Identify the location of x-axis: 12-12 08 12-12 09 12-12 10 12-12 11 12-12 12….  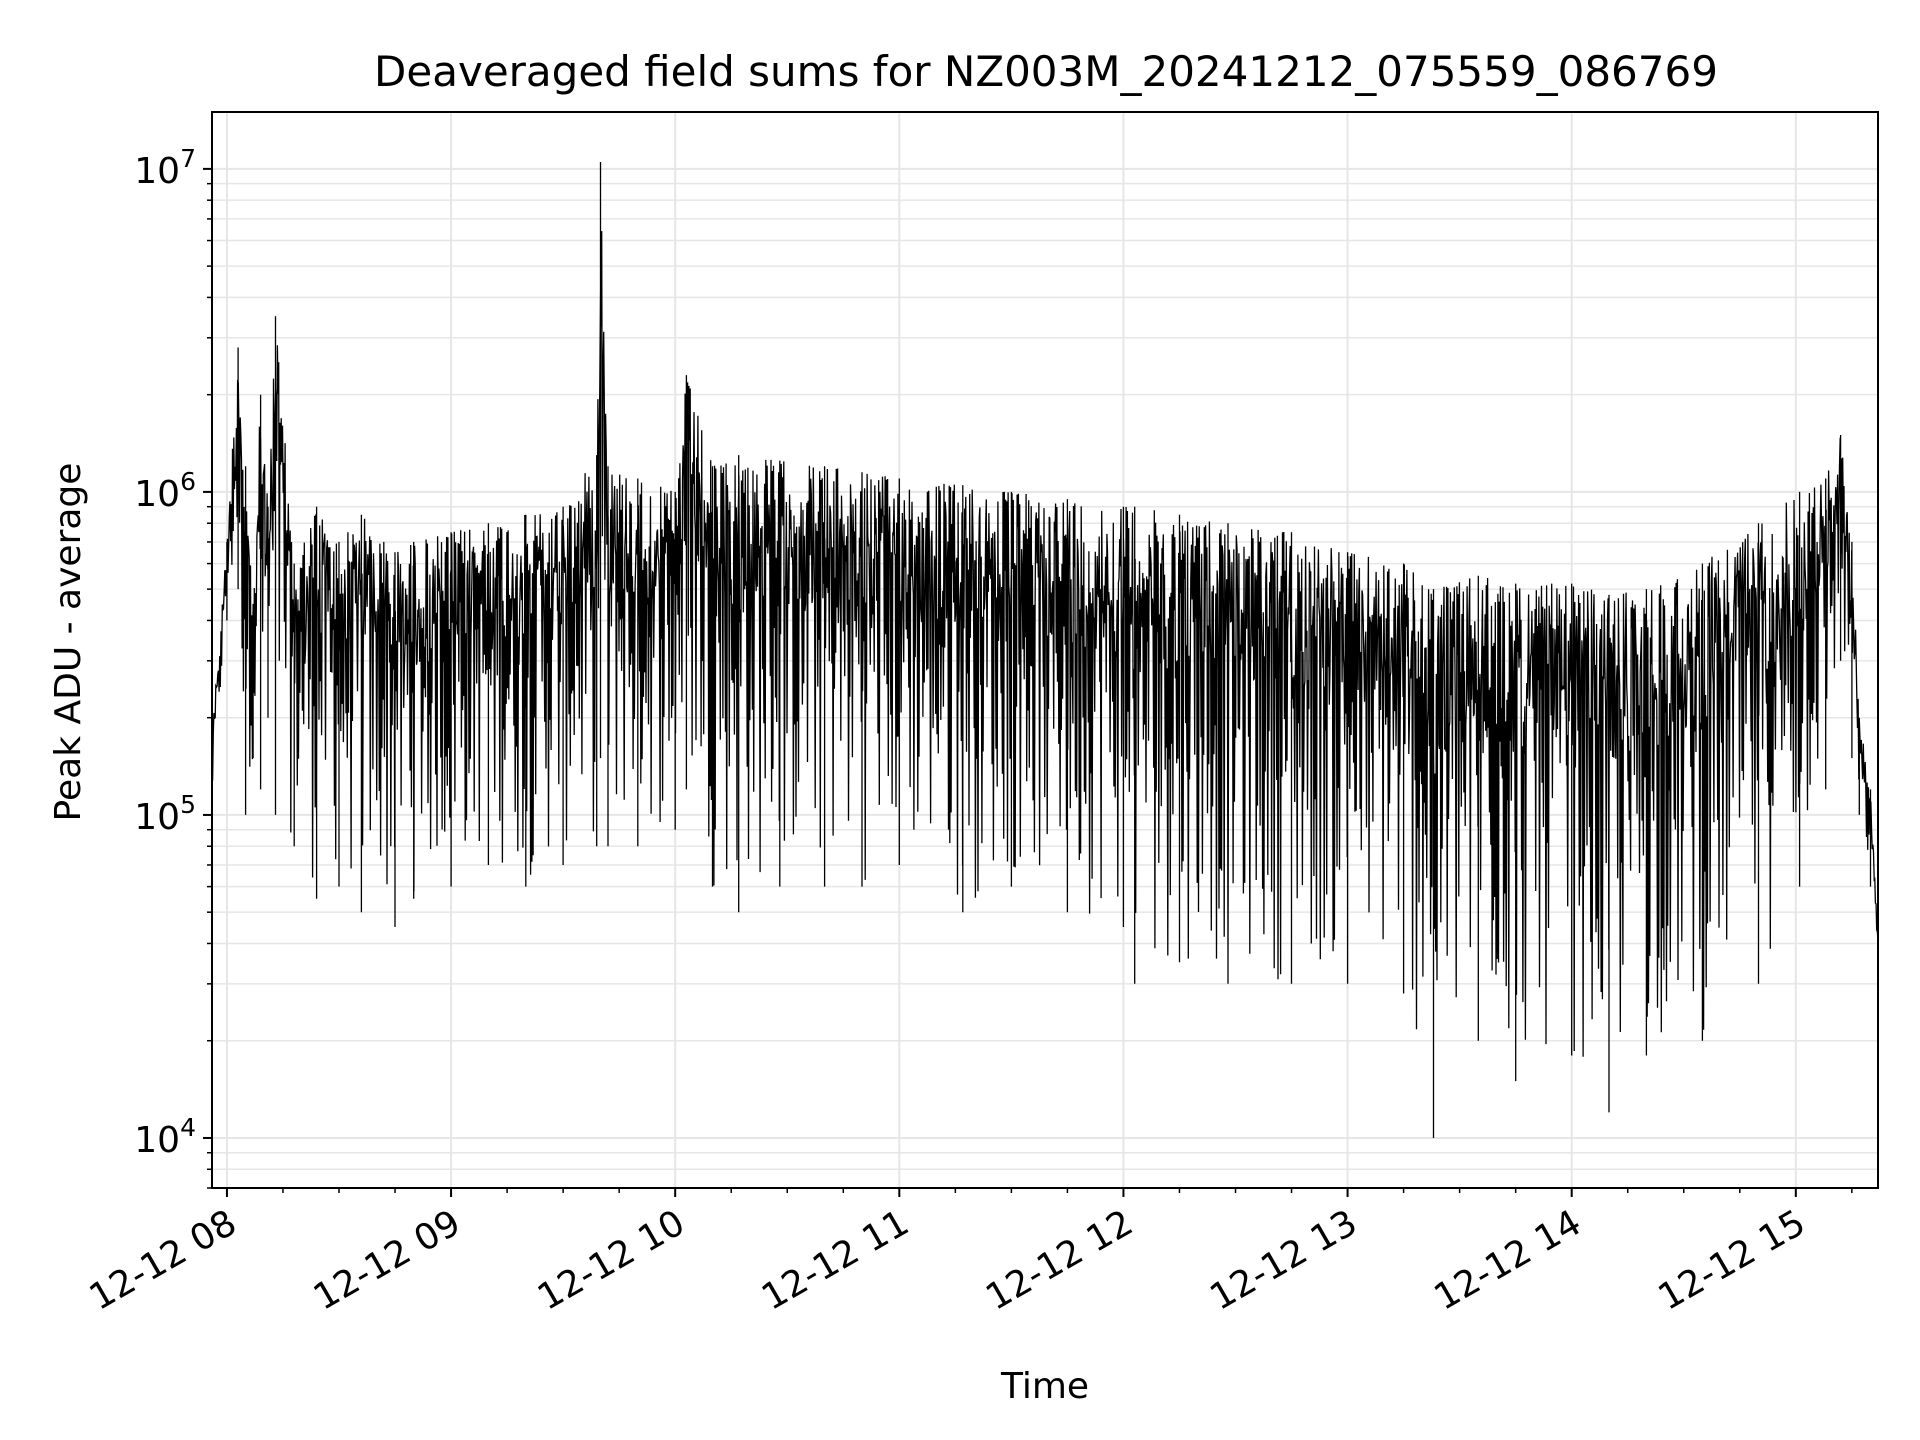
(968, 1253).